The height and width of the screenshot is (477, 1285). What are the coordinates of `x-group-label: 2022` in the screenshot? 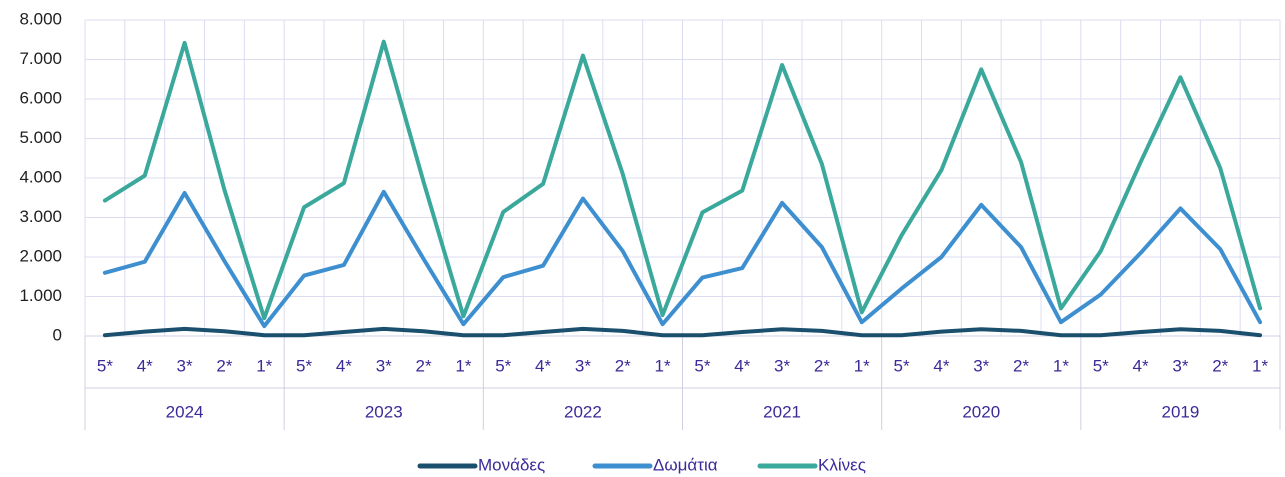 It's located at (583, 411).